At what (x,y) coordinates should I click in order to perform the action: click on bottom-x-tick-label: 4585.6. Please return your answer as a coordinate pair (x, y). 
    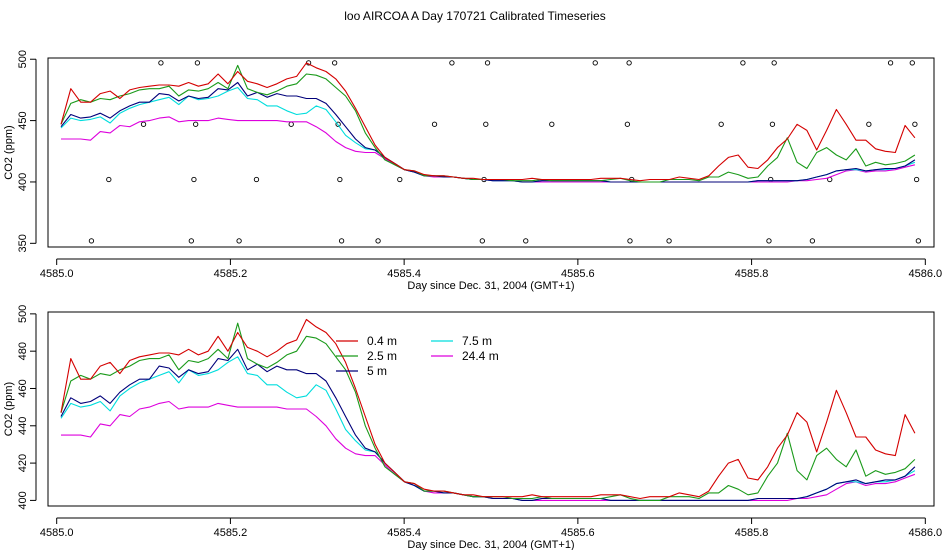
    Looking at the image, I should click on (578, 533).